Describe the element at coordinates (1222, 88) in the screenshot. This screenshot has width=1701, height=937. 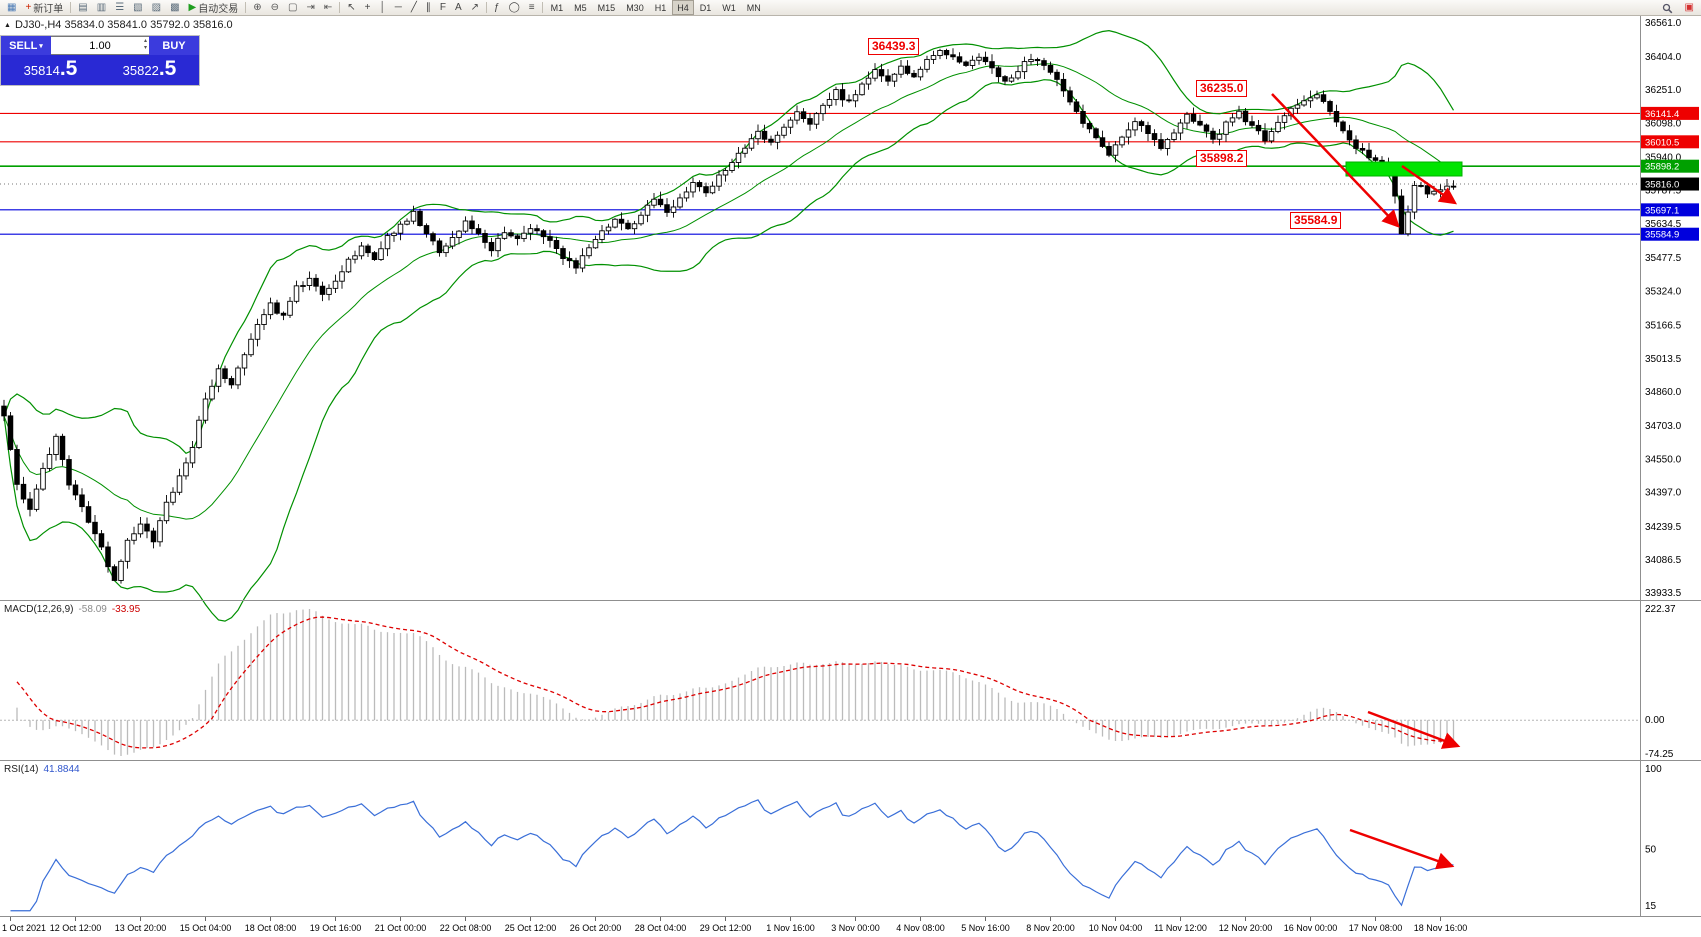
I see `price-annotation-36235.0: 36235.0` at that location.